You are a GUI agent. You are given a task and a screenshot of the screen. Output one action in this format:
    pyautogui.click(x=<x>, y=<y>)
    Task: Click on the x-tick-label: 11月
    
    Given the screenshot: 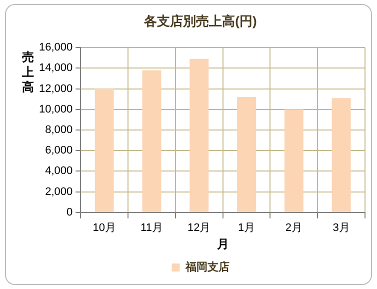 What is the action you would take?
    pyautogui.click(x=151, y=228)
    